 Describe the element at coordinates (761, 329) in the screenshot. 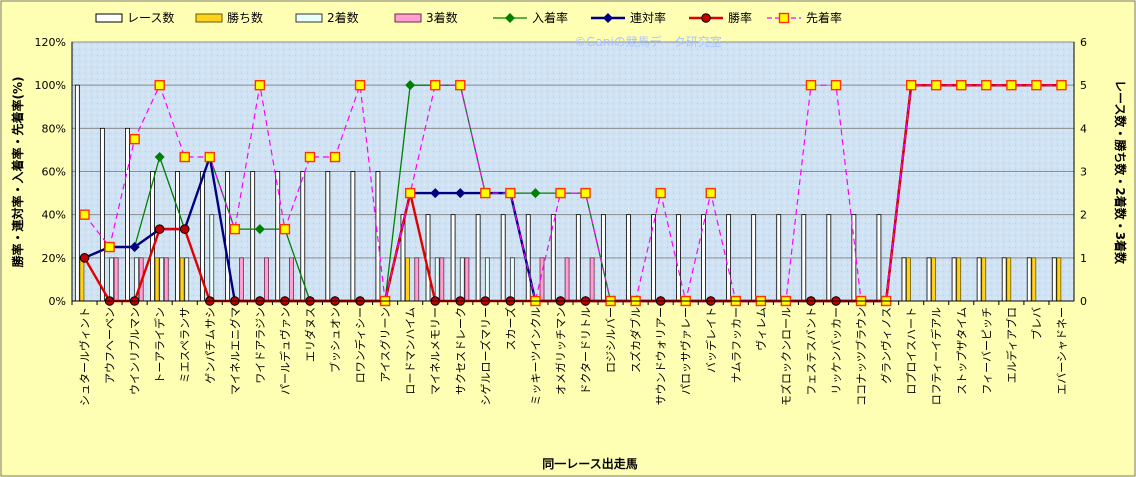

I see `x-tick-label: ヴィレム` at that location.